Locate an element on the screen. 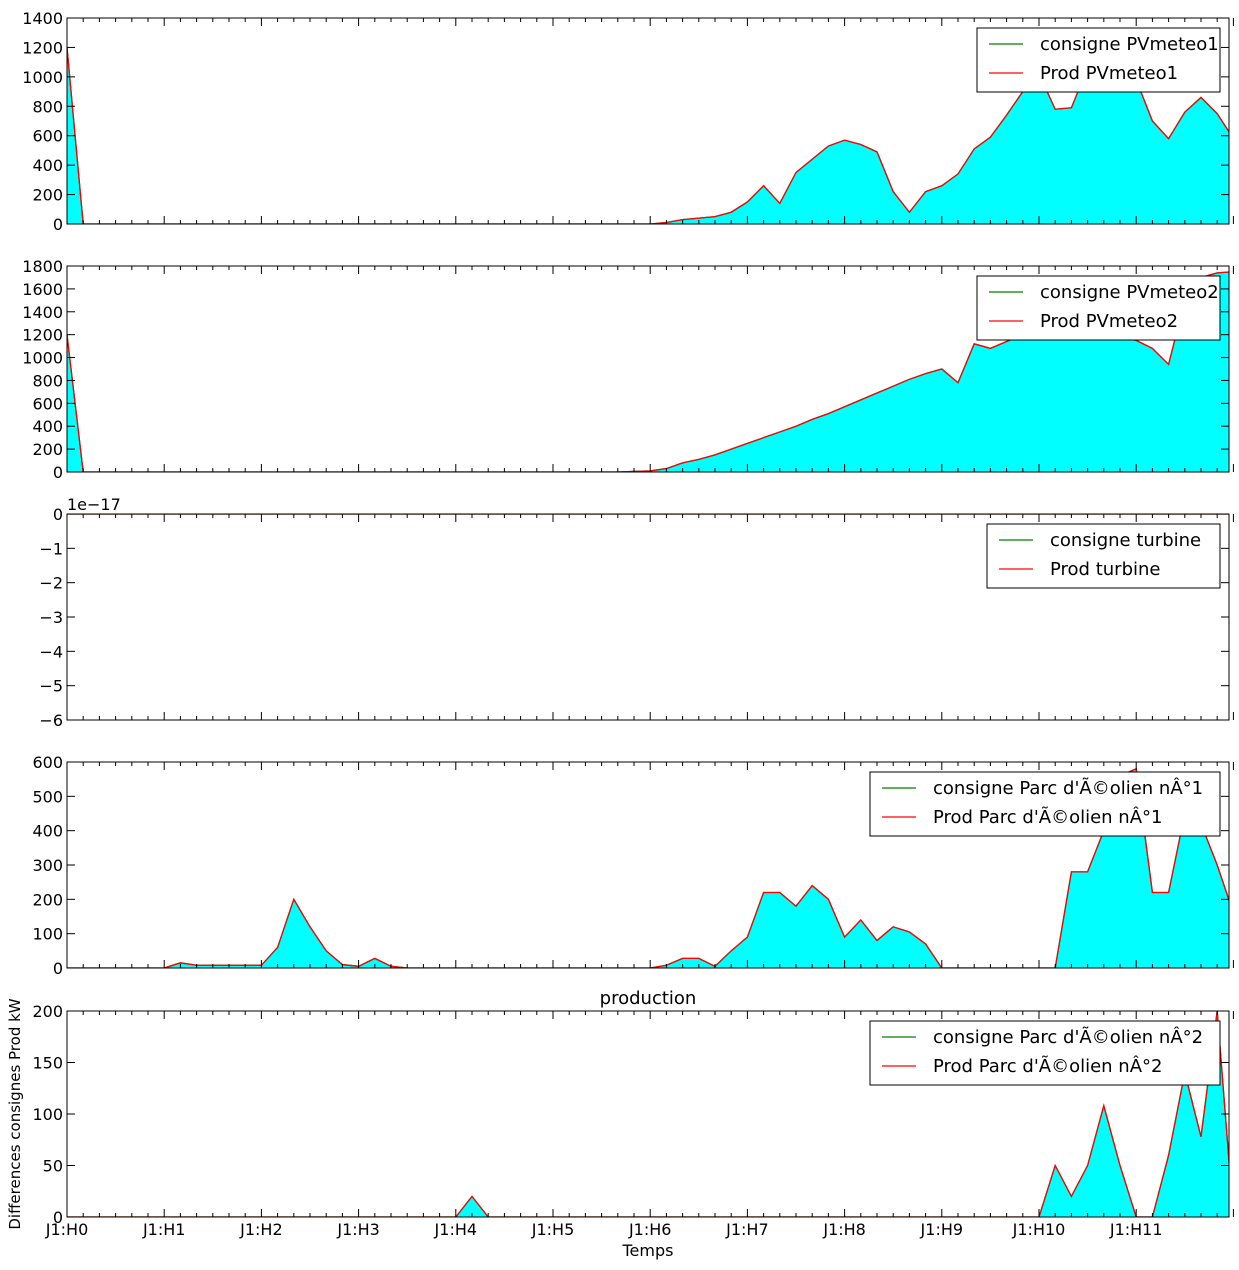 Image resolution: width=1239 pixels, height=1270 pixels. x-tick-label: J1:H11 is located at coordinates (1136, 1229).